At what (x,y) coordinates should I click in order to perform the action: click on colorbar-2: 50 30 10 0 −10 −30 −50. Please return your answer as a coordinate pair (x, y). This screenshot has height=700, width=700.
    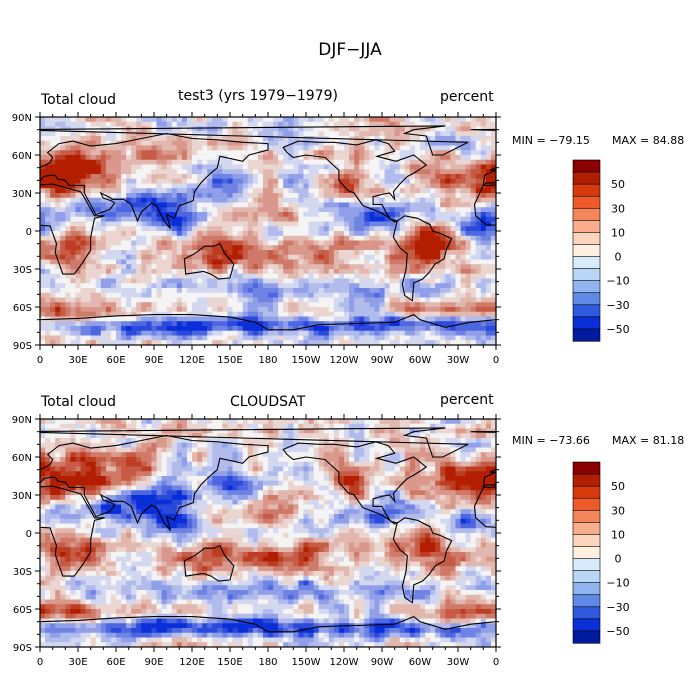
    Looking at the image, I should click on (601, 552).